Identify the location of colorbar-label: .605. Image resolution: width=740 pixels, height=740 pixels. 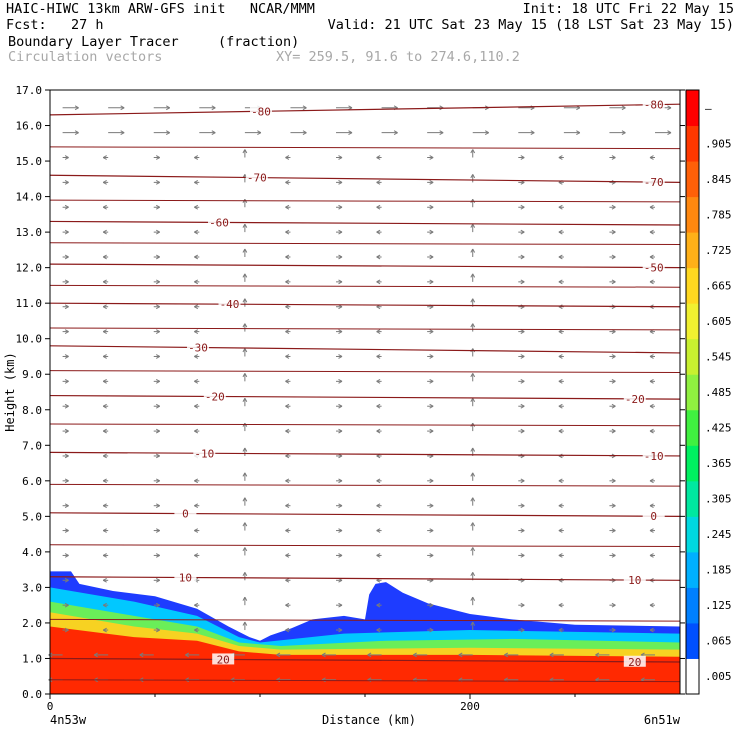
(718, 321).